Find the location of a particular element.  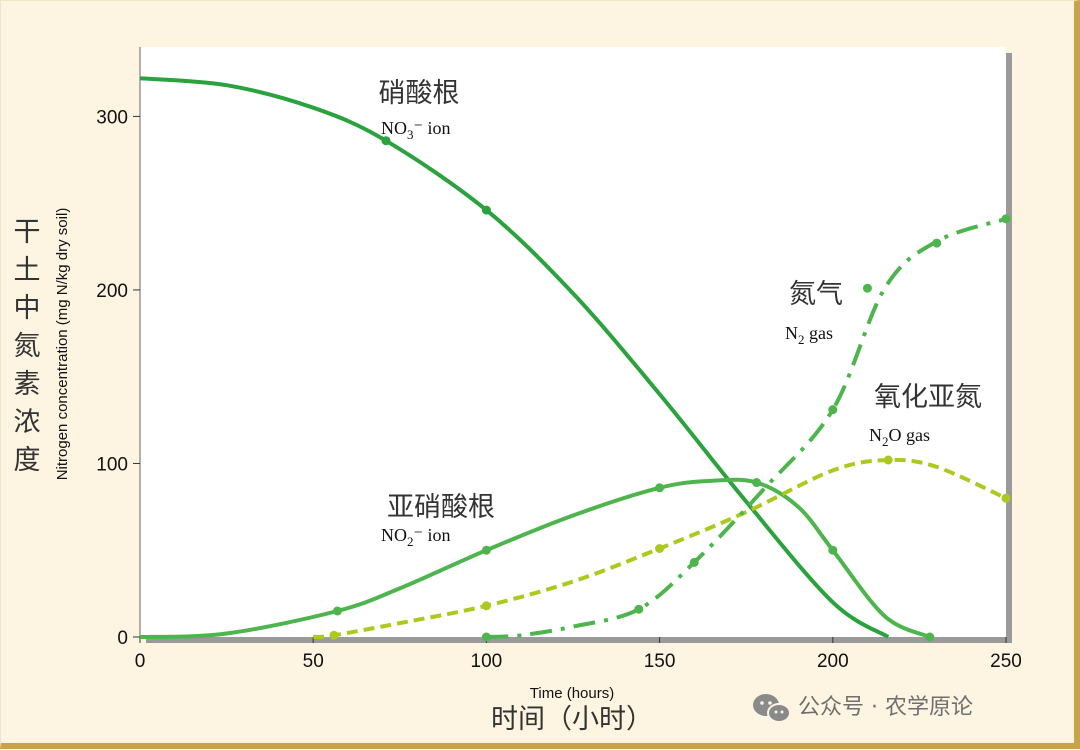

y-tick-label: 0 is located at coordinates (122, 638).